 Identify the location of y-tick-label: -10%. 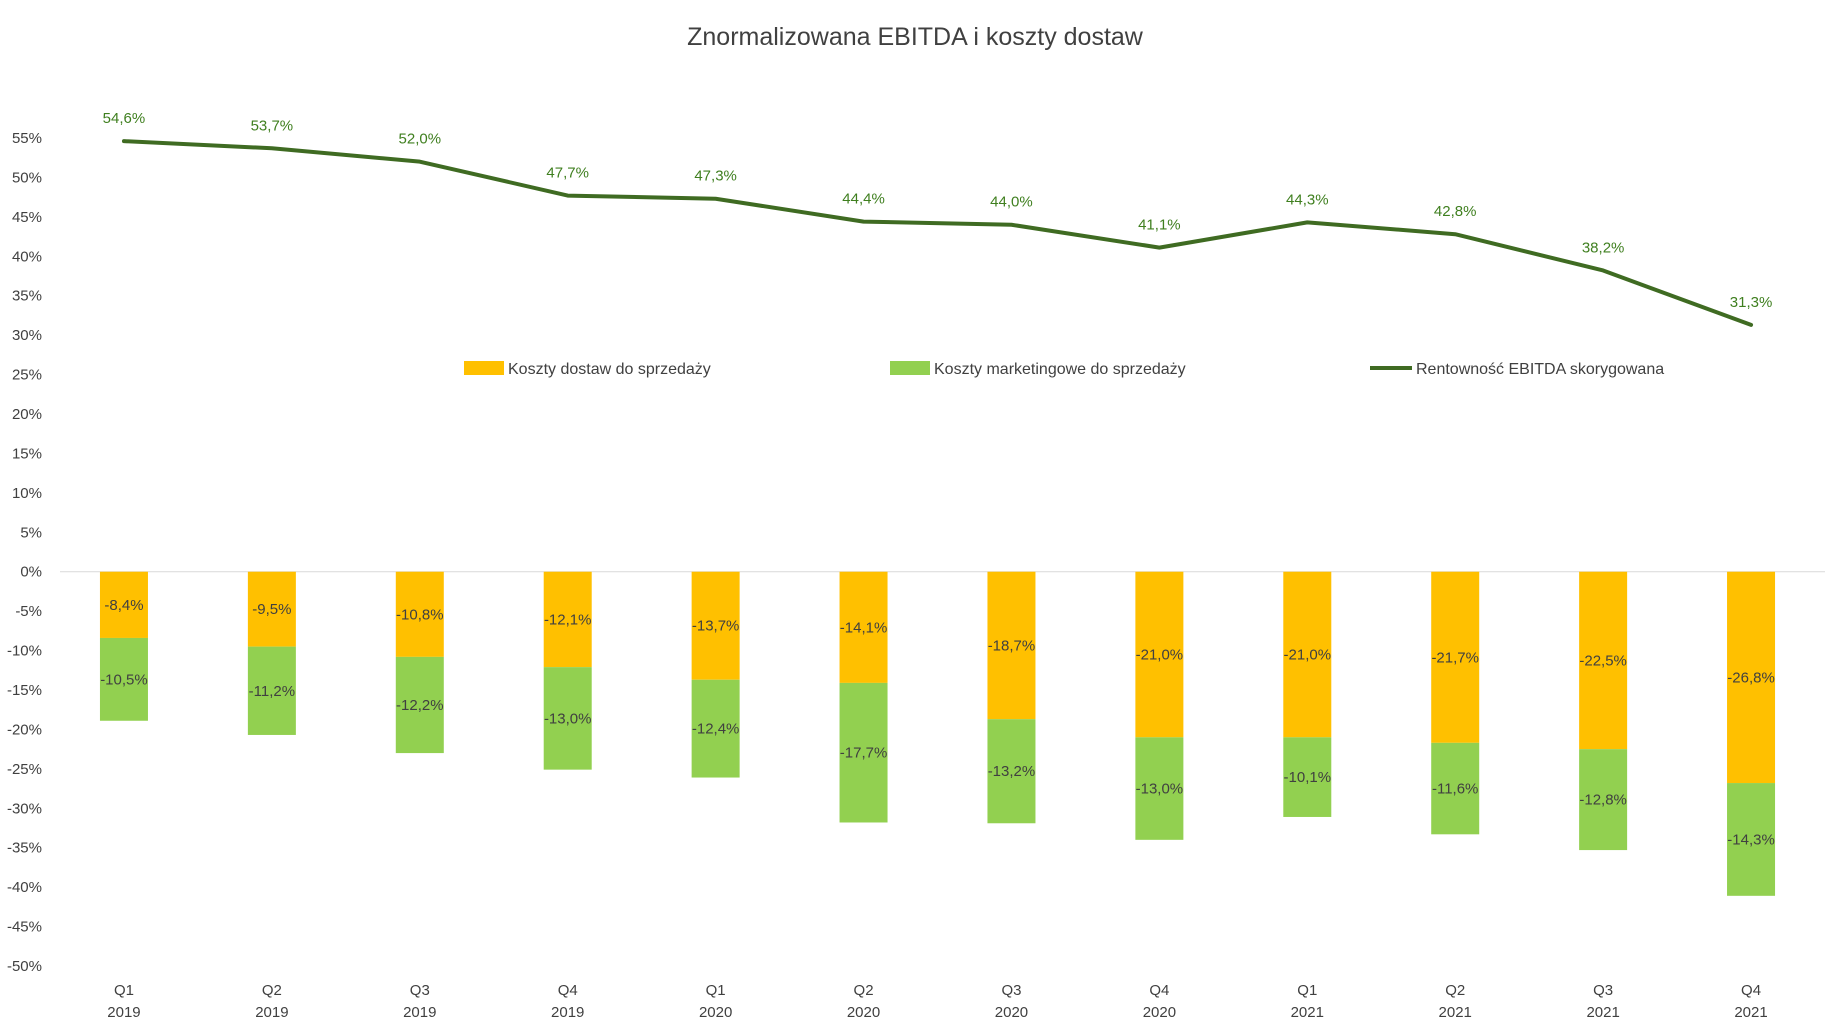
(24, 651).